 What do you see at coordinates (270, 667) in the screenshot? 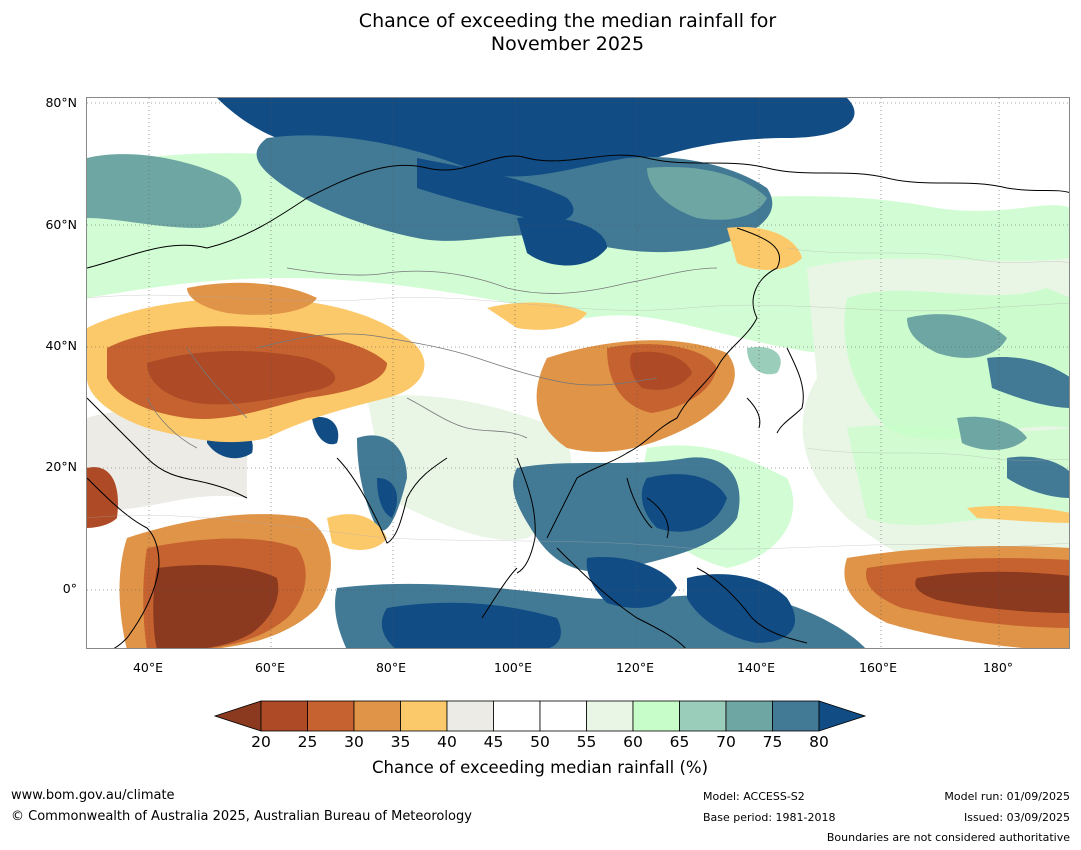
I see `lon-label-60e: 60°E` at bounding box center [270, 667].